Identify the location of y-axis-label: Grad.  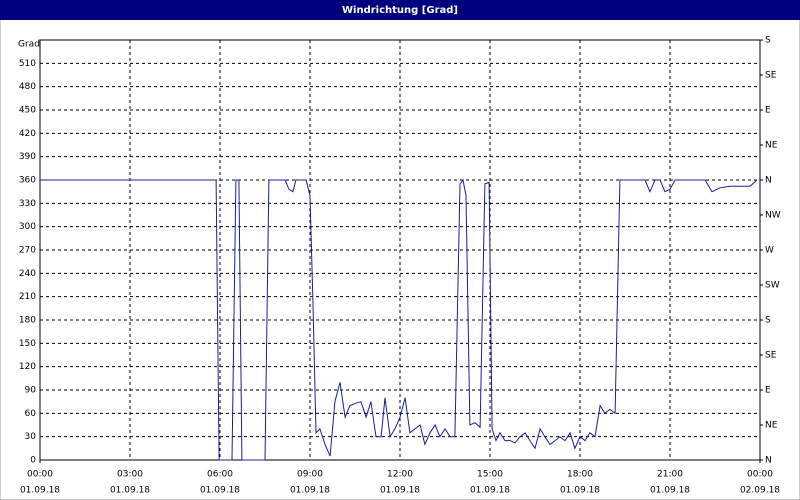
(29, 45).